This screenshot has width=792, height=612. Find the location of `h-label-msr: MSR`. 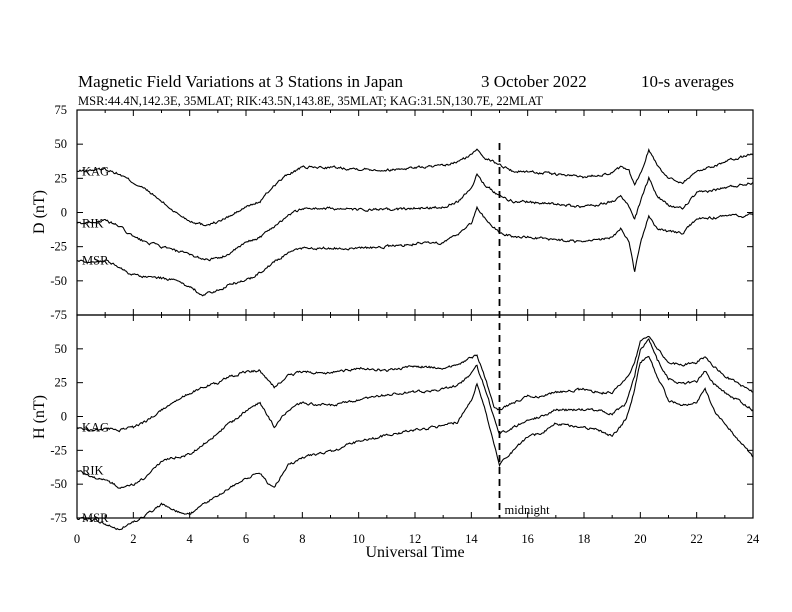

h-label-msr: MSR is located at coordinates (95, 518).